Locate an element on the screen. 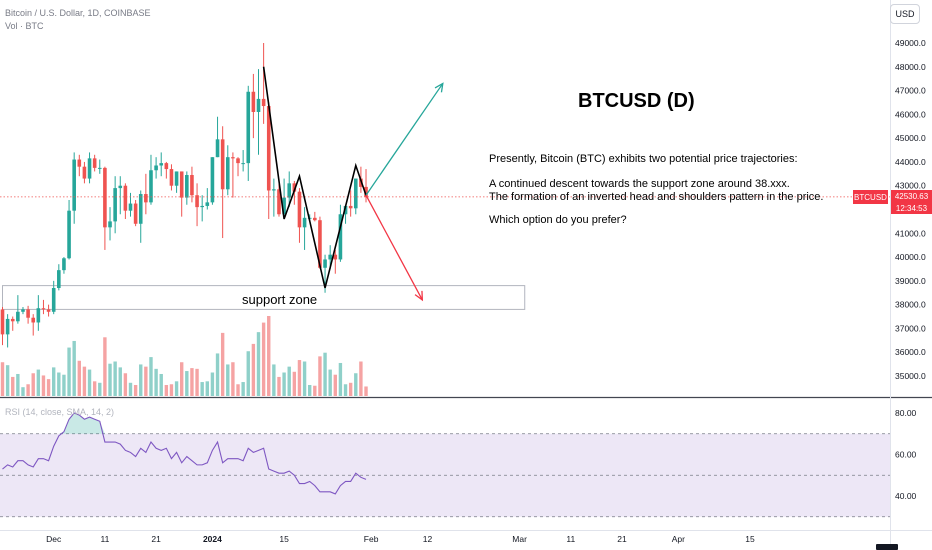 This screenshot has height=550, width=932. currency-button: USD is located at coordinates (905, 14).